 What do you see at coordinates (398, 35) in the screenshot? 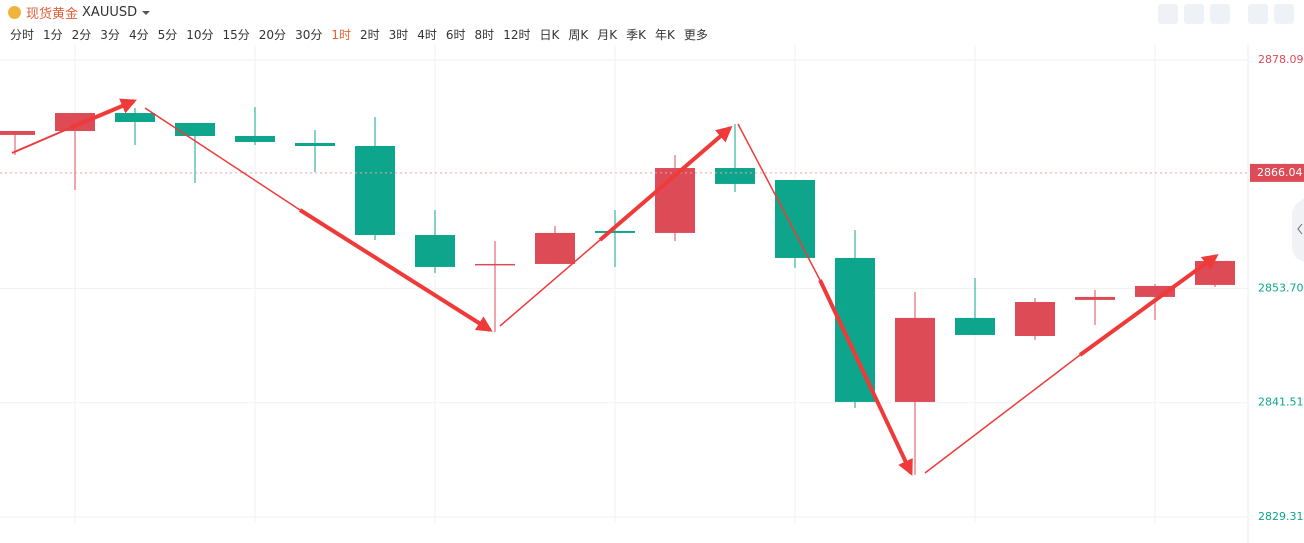
I see `timeframe-tab: 3时` at bounding box center [398, 35].